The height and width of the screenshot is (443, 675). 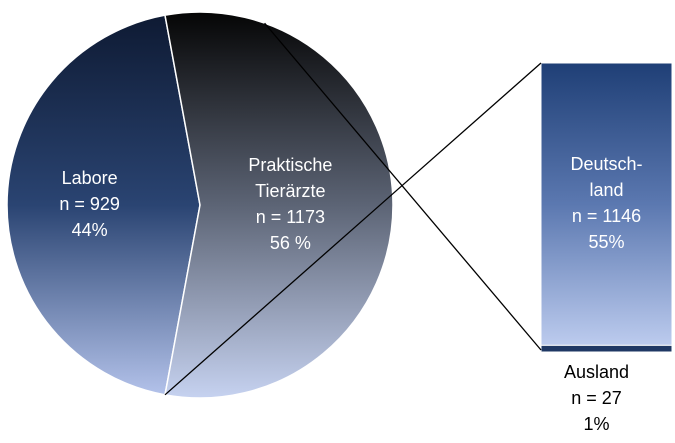 I want to click on slice-label: 56 %, so click(x=290, y=243).